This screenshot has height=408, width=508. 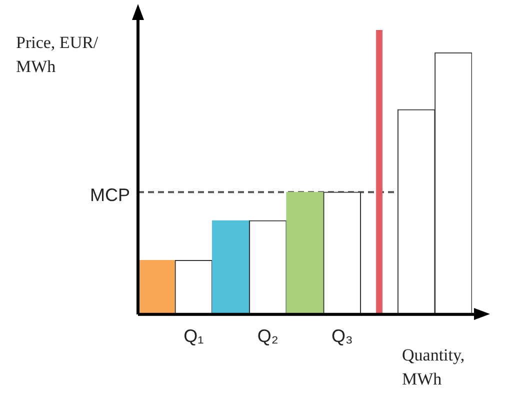 What do you see at coordinates (342, 336) in the screenshot?
I see `x-tick-label: Q₃` at bounding box center [342, 336].